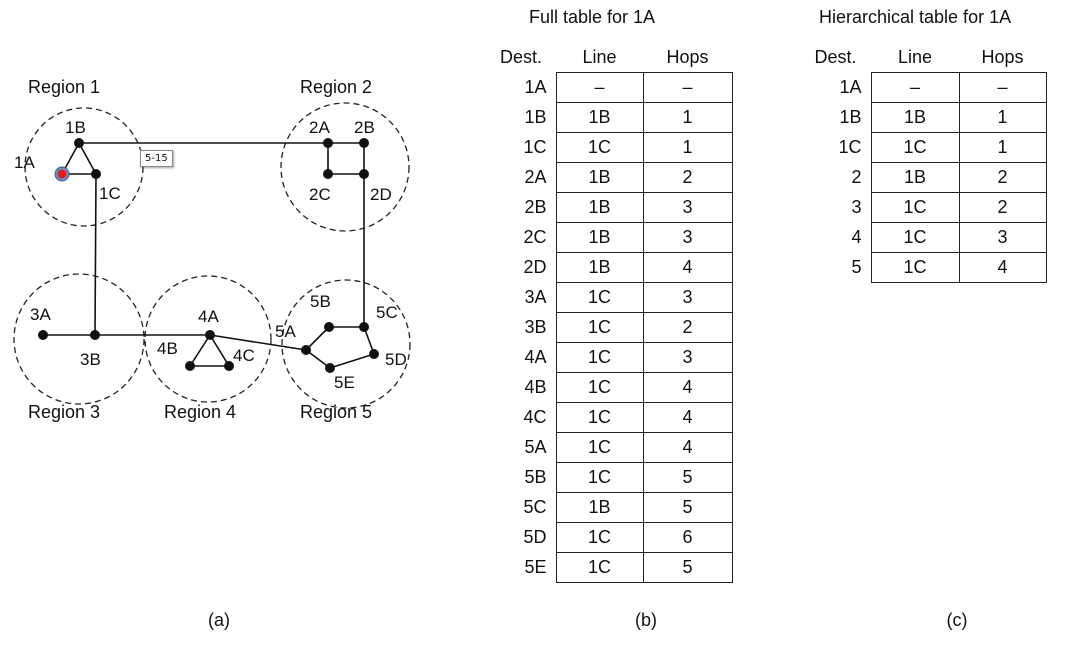  Describe the element at coordinates (306, 350) in the screenshot. I see `node-5A` at that location.